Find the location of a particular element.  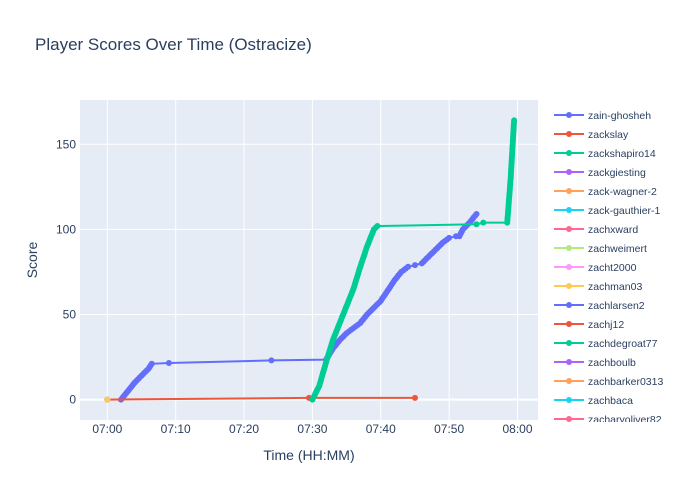

series-zachman03 is located at coordinates (107, 399).